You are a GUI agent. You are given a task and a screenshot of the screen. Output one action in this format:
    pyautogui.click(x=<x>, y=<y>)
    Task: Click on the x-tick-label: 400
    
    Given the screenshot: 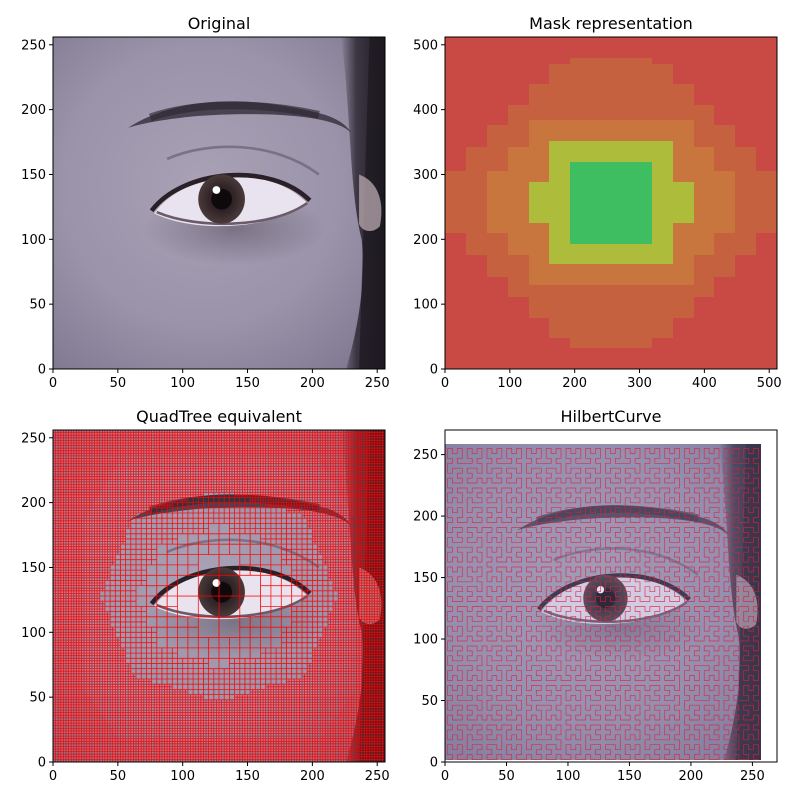 What is the action you would take?
    pyautogui.click(x=704, y=383)
    